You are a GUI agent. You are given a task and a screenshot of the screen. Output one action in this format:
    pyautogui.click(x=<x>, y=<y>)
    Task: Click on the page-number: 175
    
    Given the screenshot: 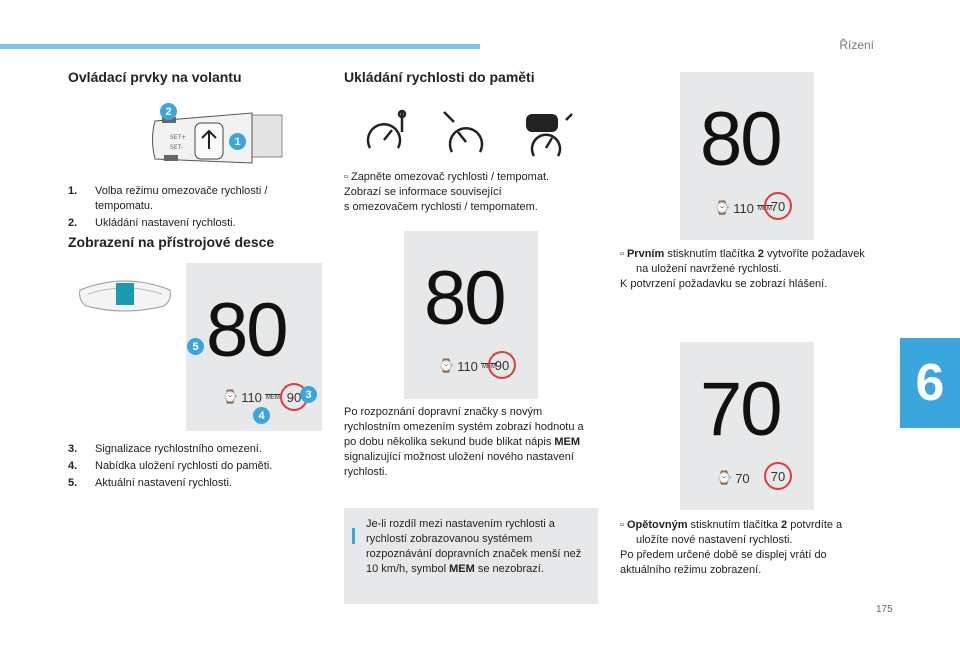 What is the action you would take?
    pyautogui.click(x=884, y=609)
    